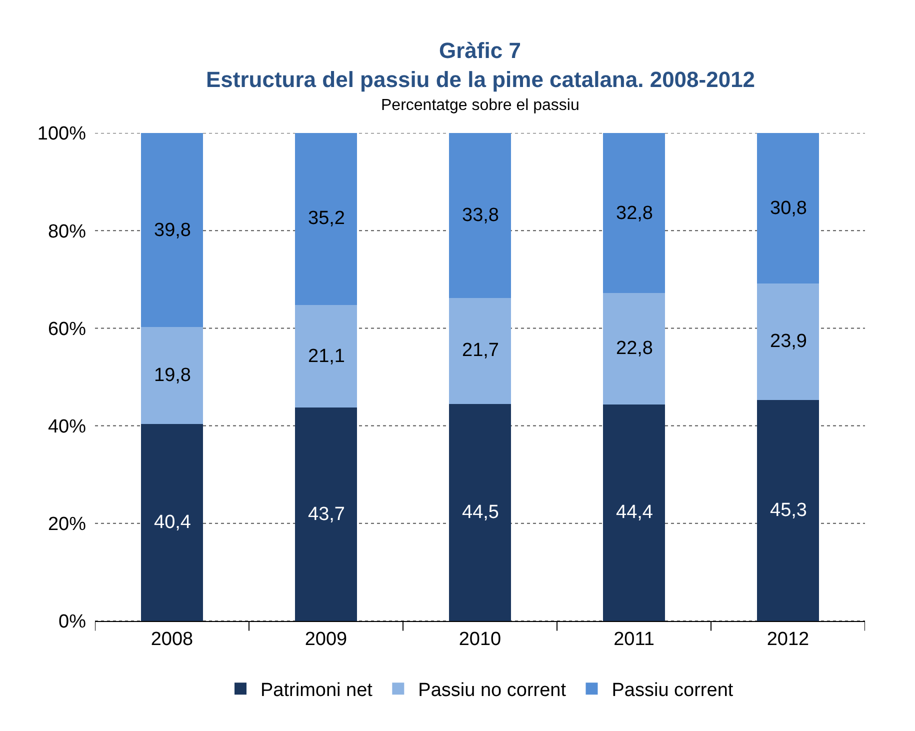  What do you see at coordinates (67, 329) in the screenshot?
I see `y-tick-label: 60%` at bounding box center [67, 329].